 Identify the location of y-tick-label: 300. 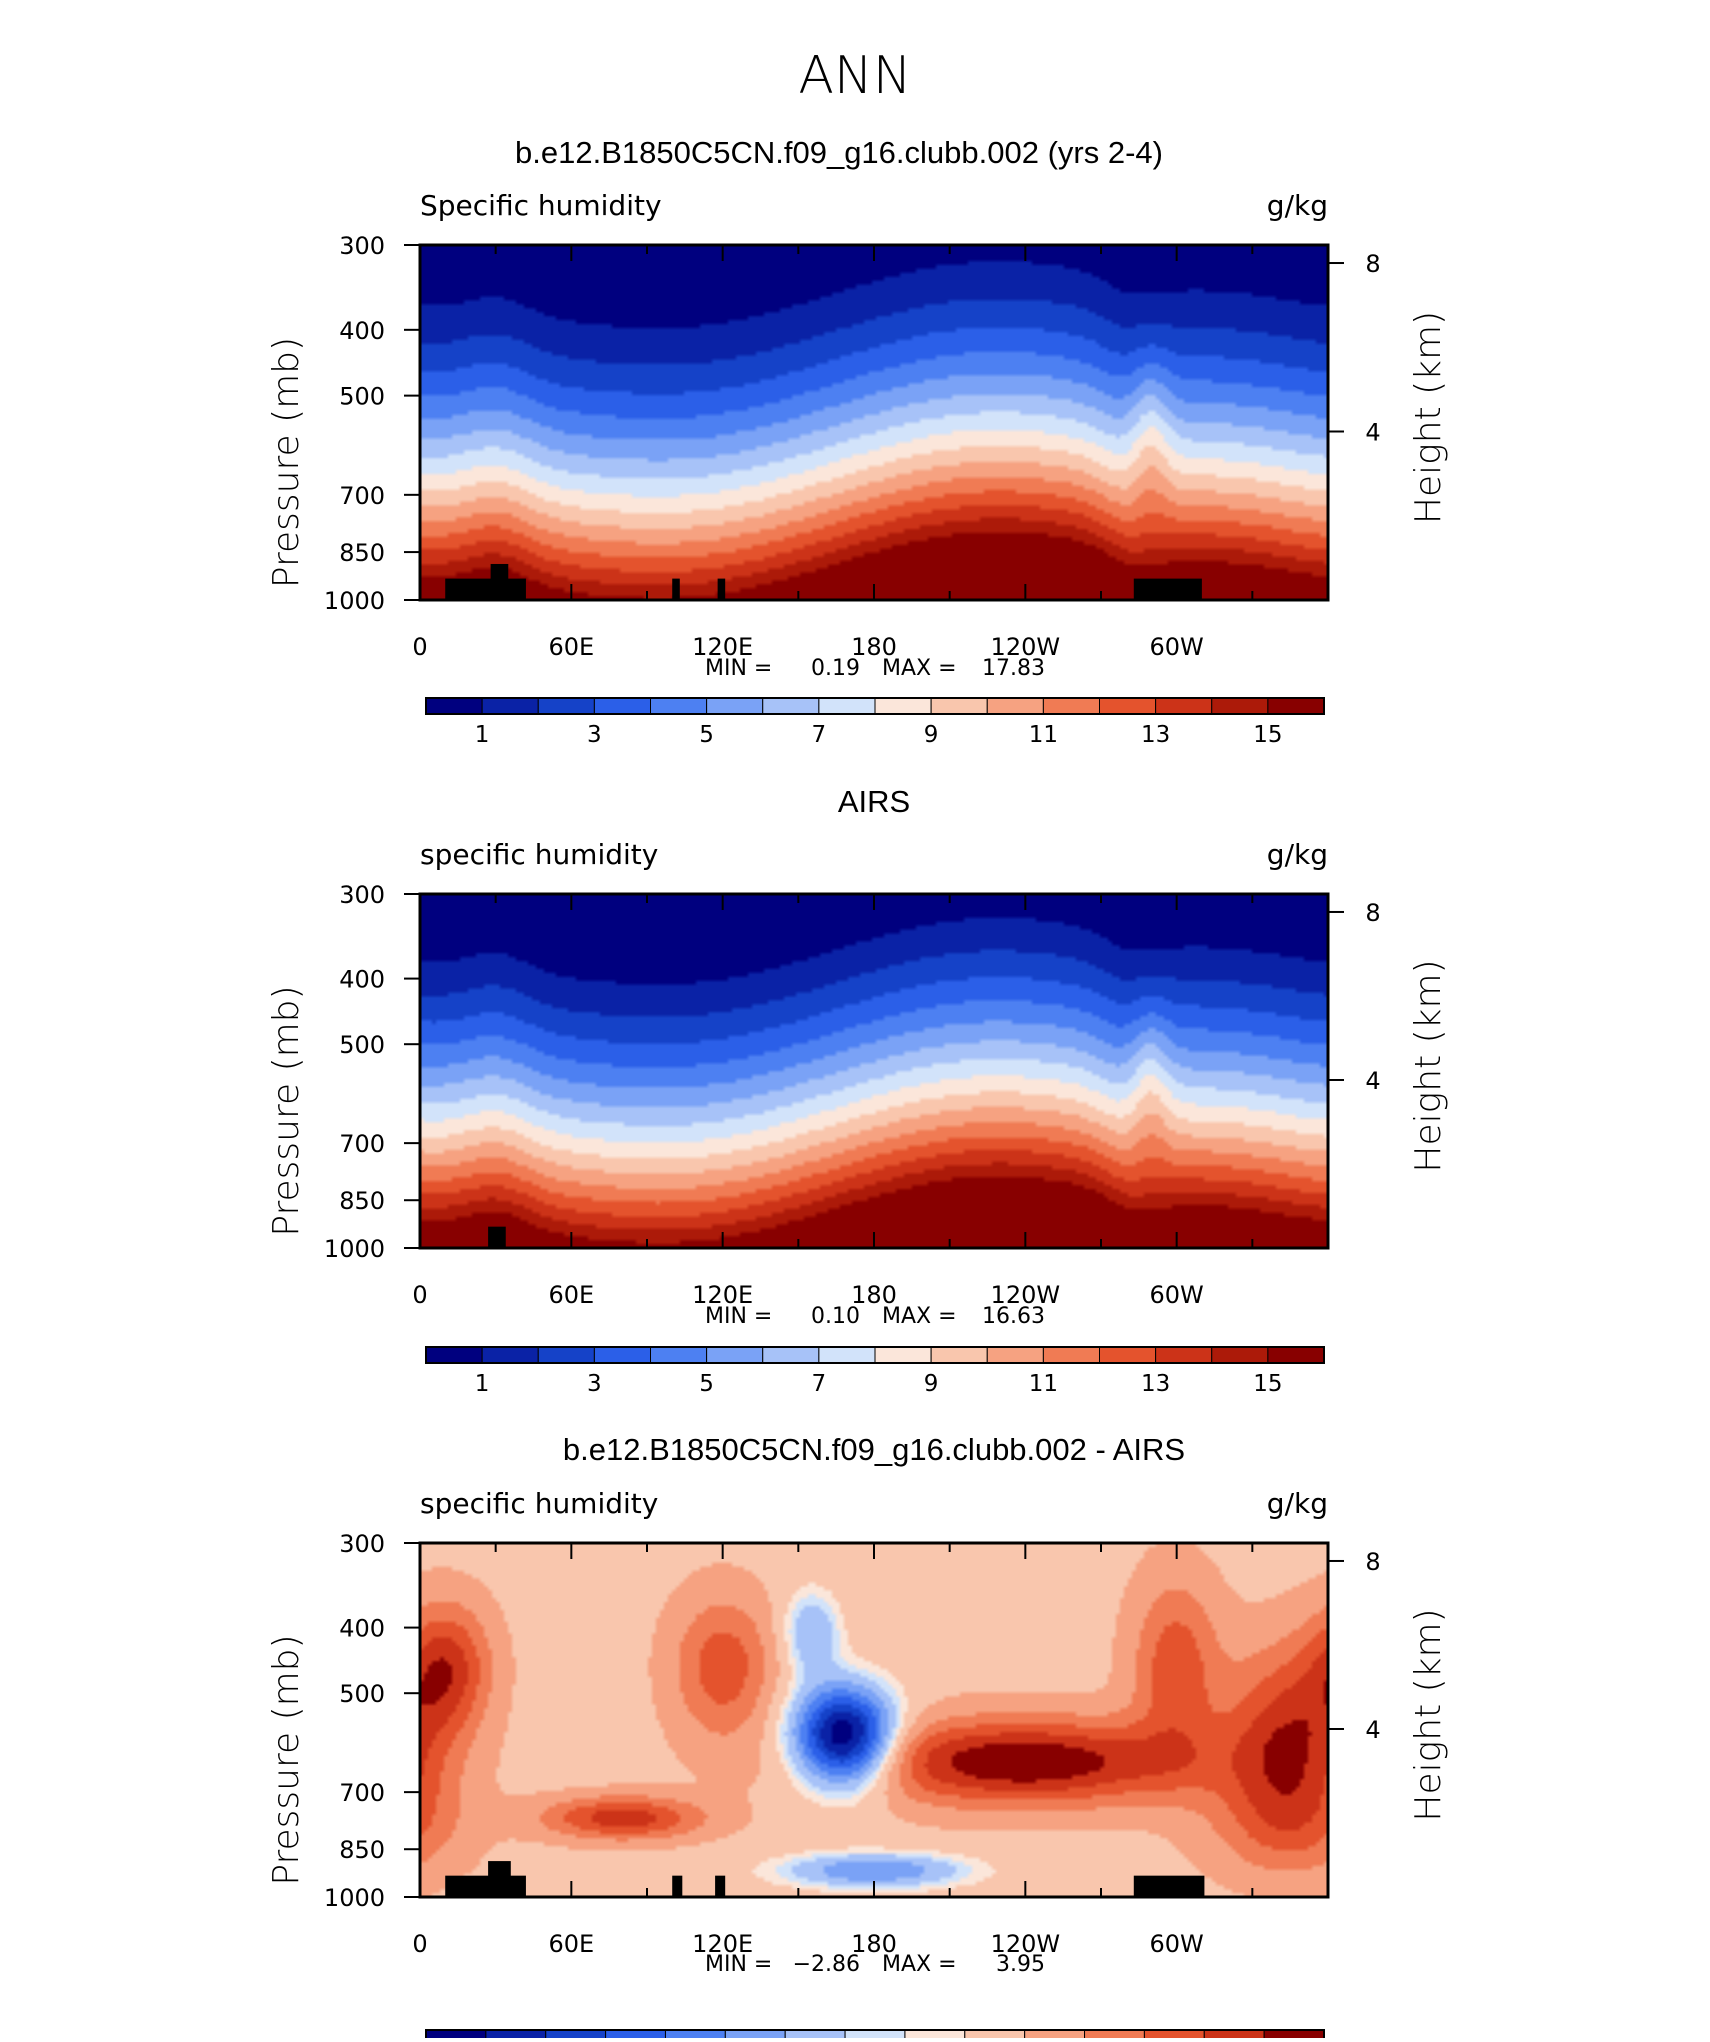
(362, 1544).